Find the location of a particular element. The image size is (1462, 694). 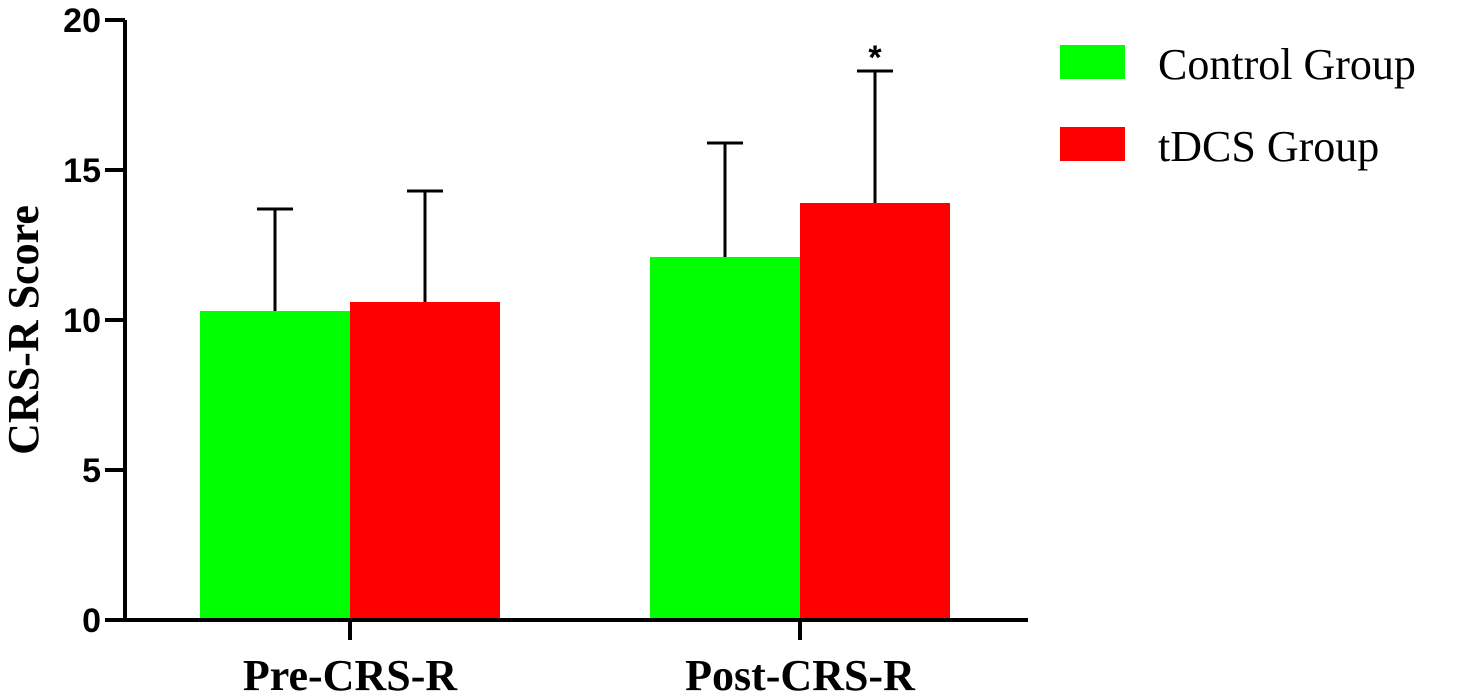

legend-item: Control Group is located at coordinates (1238, 64).